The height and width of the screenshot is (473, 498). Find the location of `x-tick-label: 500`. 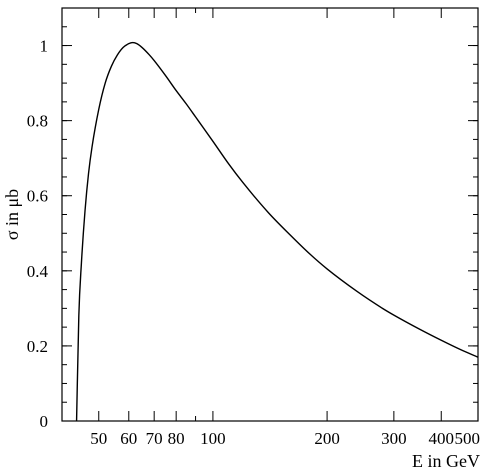

x-tick-label: 500 is located at coordinates (468, 438).